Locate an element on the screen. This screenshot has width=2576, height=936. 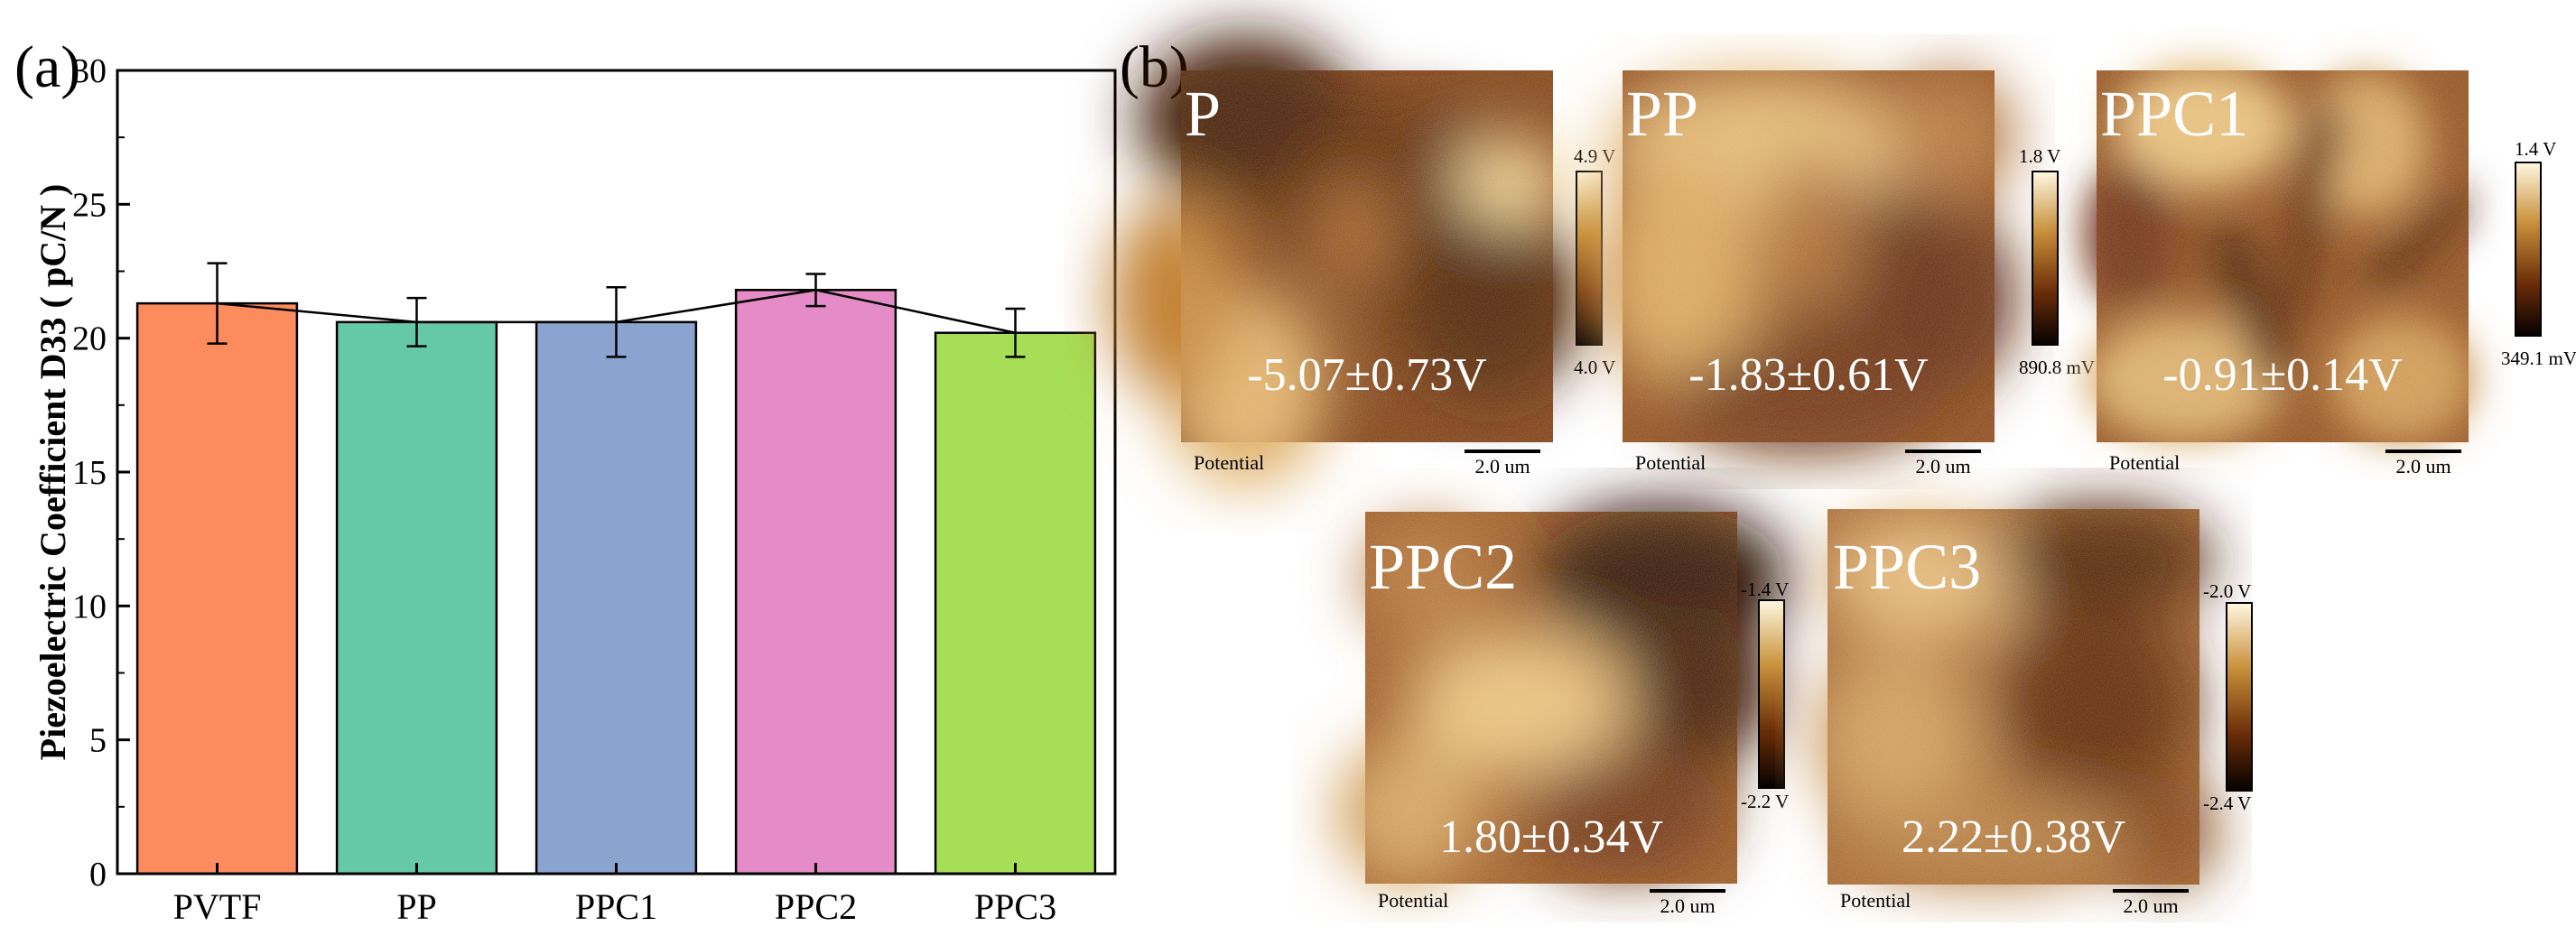
y-tick-label: 30 is located at coordinates (89, 71).